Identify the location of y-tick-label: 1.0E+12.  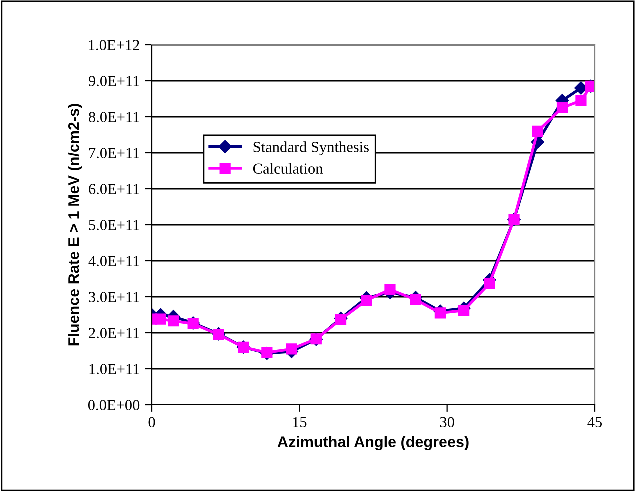
(114, 45).